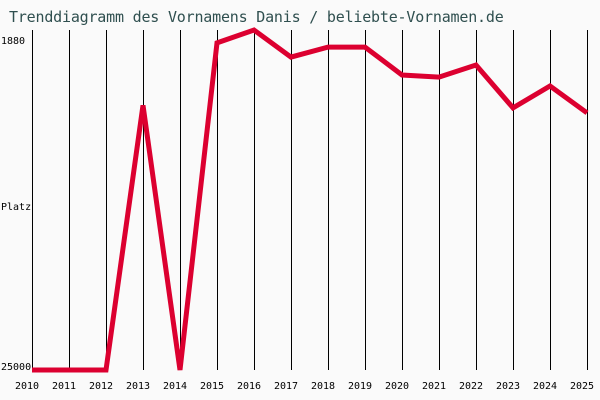 This screenshot has height=400, width=600. What do you see at coordinates (286, 386) in the screenshot?
I see `x-tick-label: 2017` at bounding box center [286, 386].